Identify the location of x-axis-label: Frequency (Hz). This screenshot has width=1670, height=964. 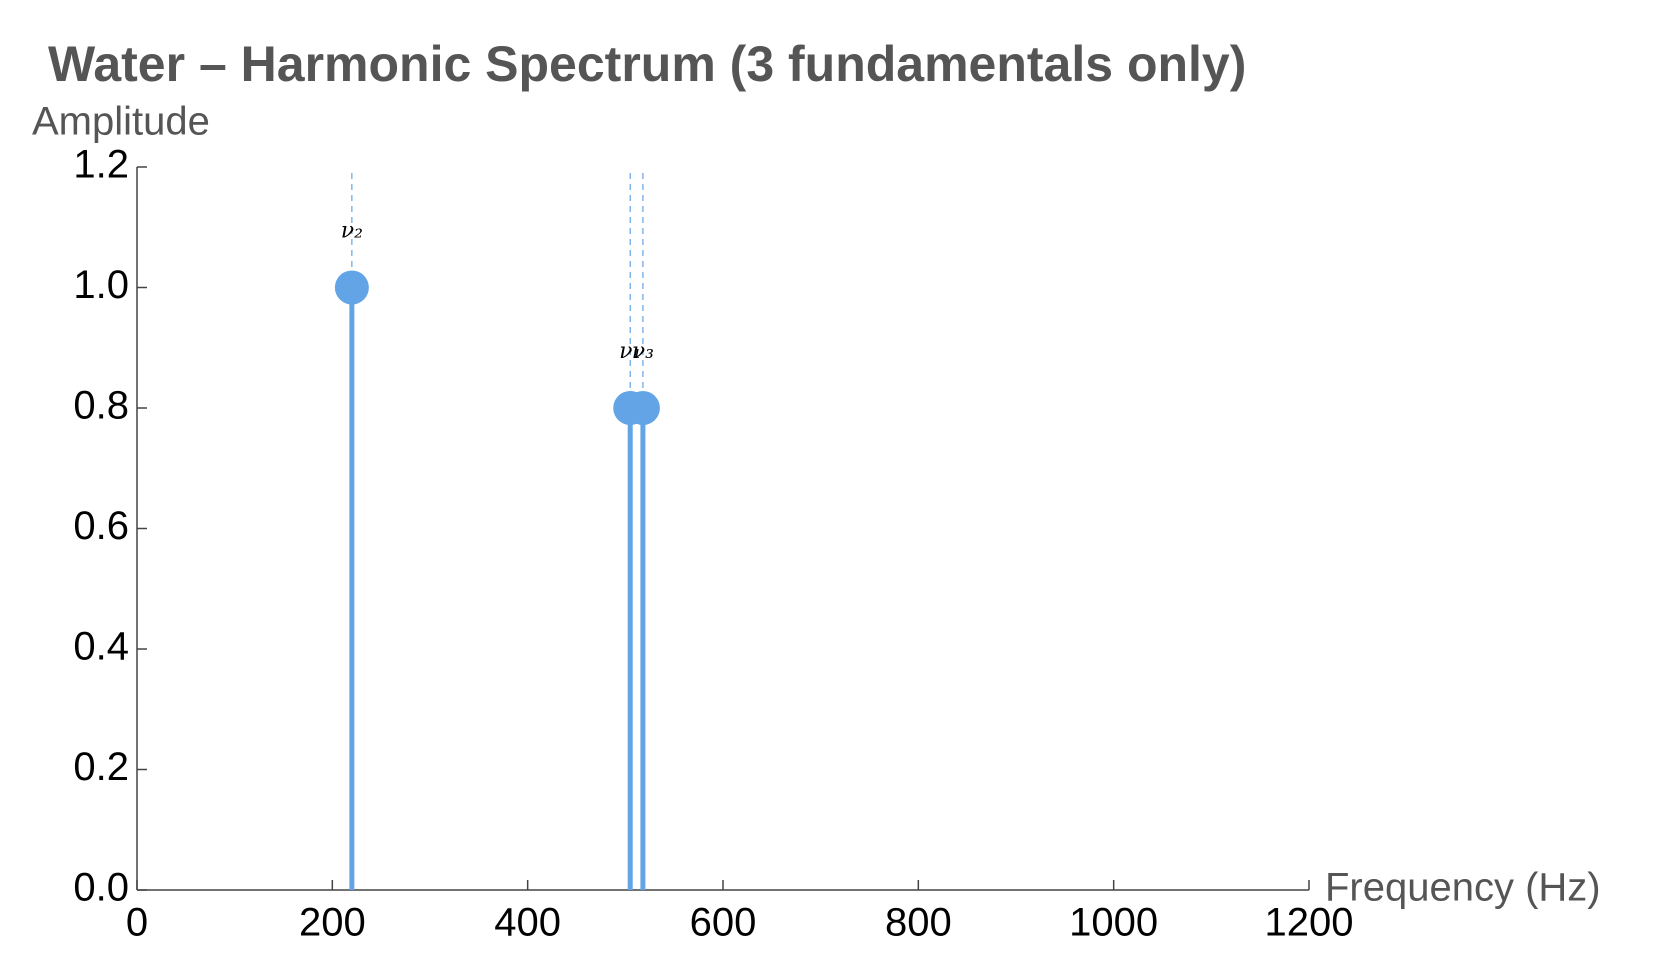
(1463, 888).